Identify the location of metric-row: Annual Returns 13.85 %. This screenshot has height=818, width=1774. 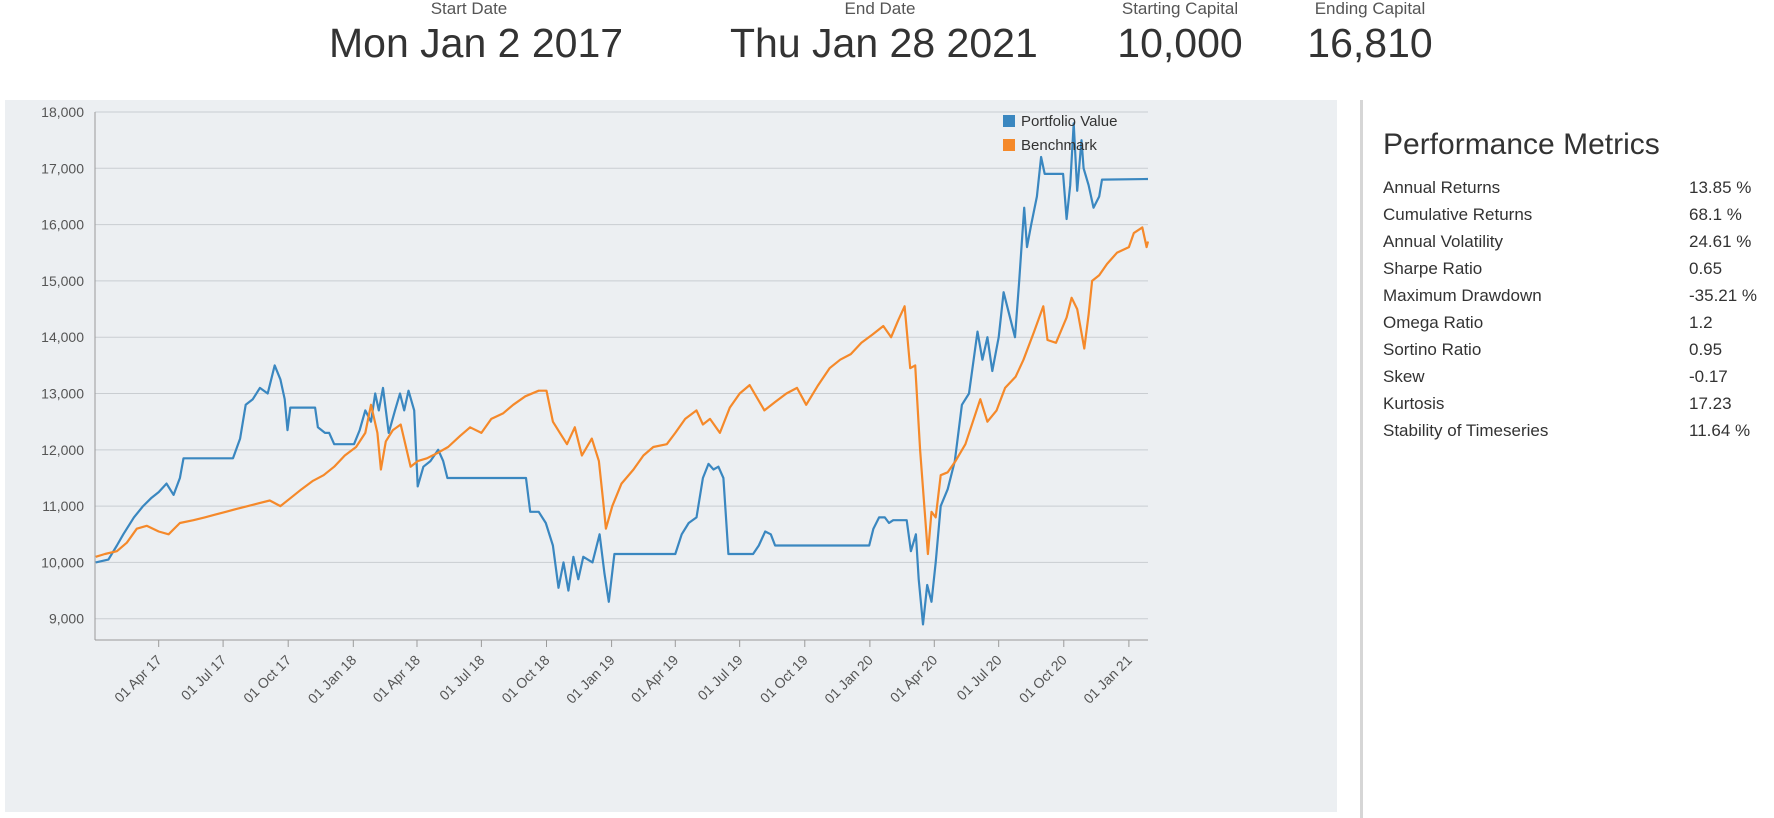
(1578, 187).